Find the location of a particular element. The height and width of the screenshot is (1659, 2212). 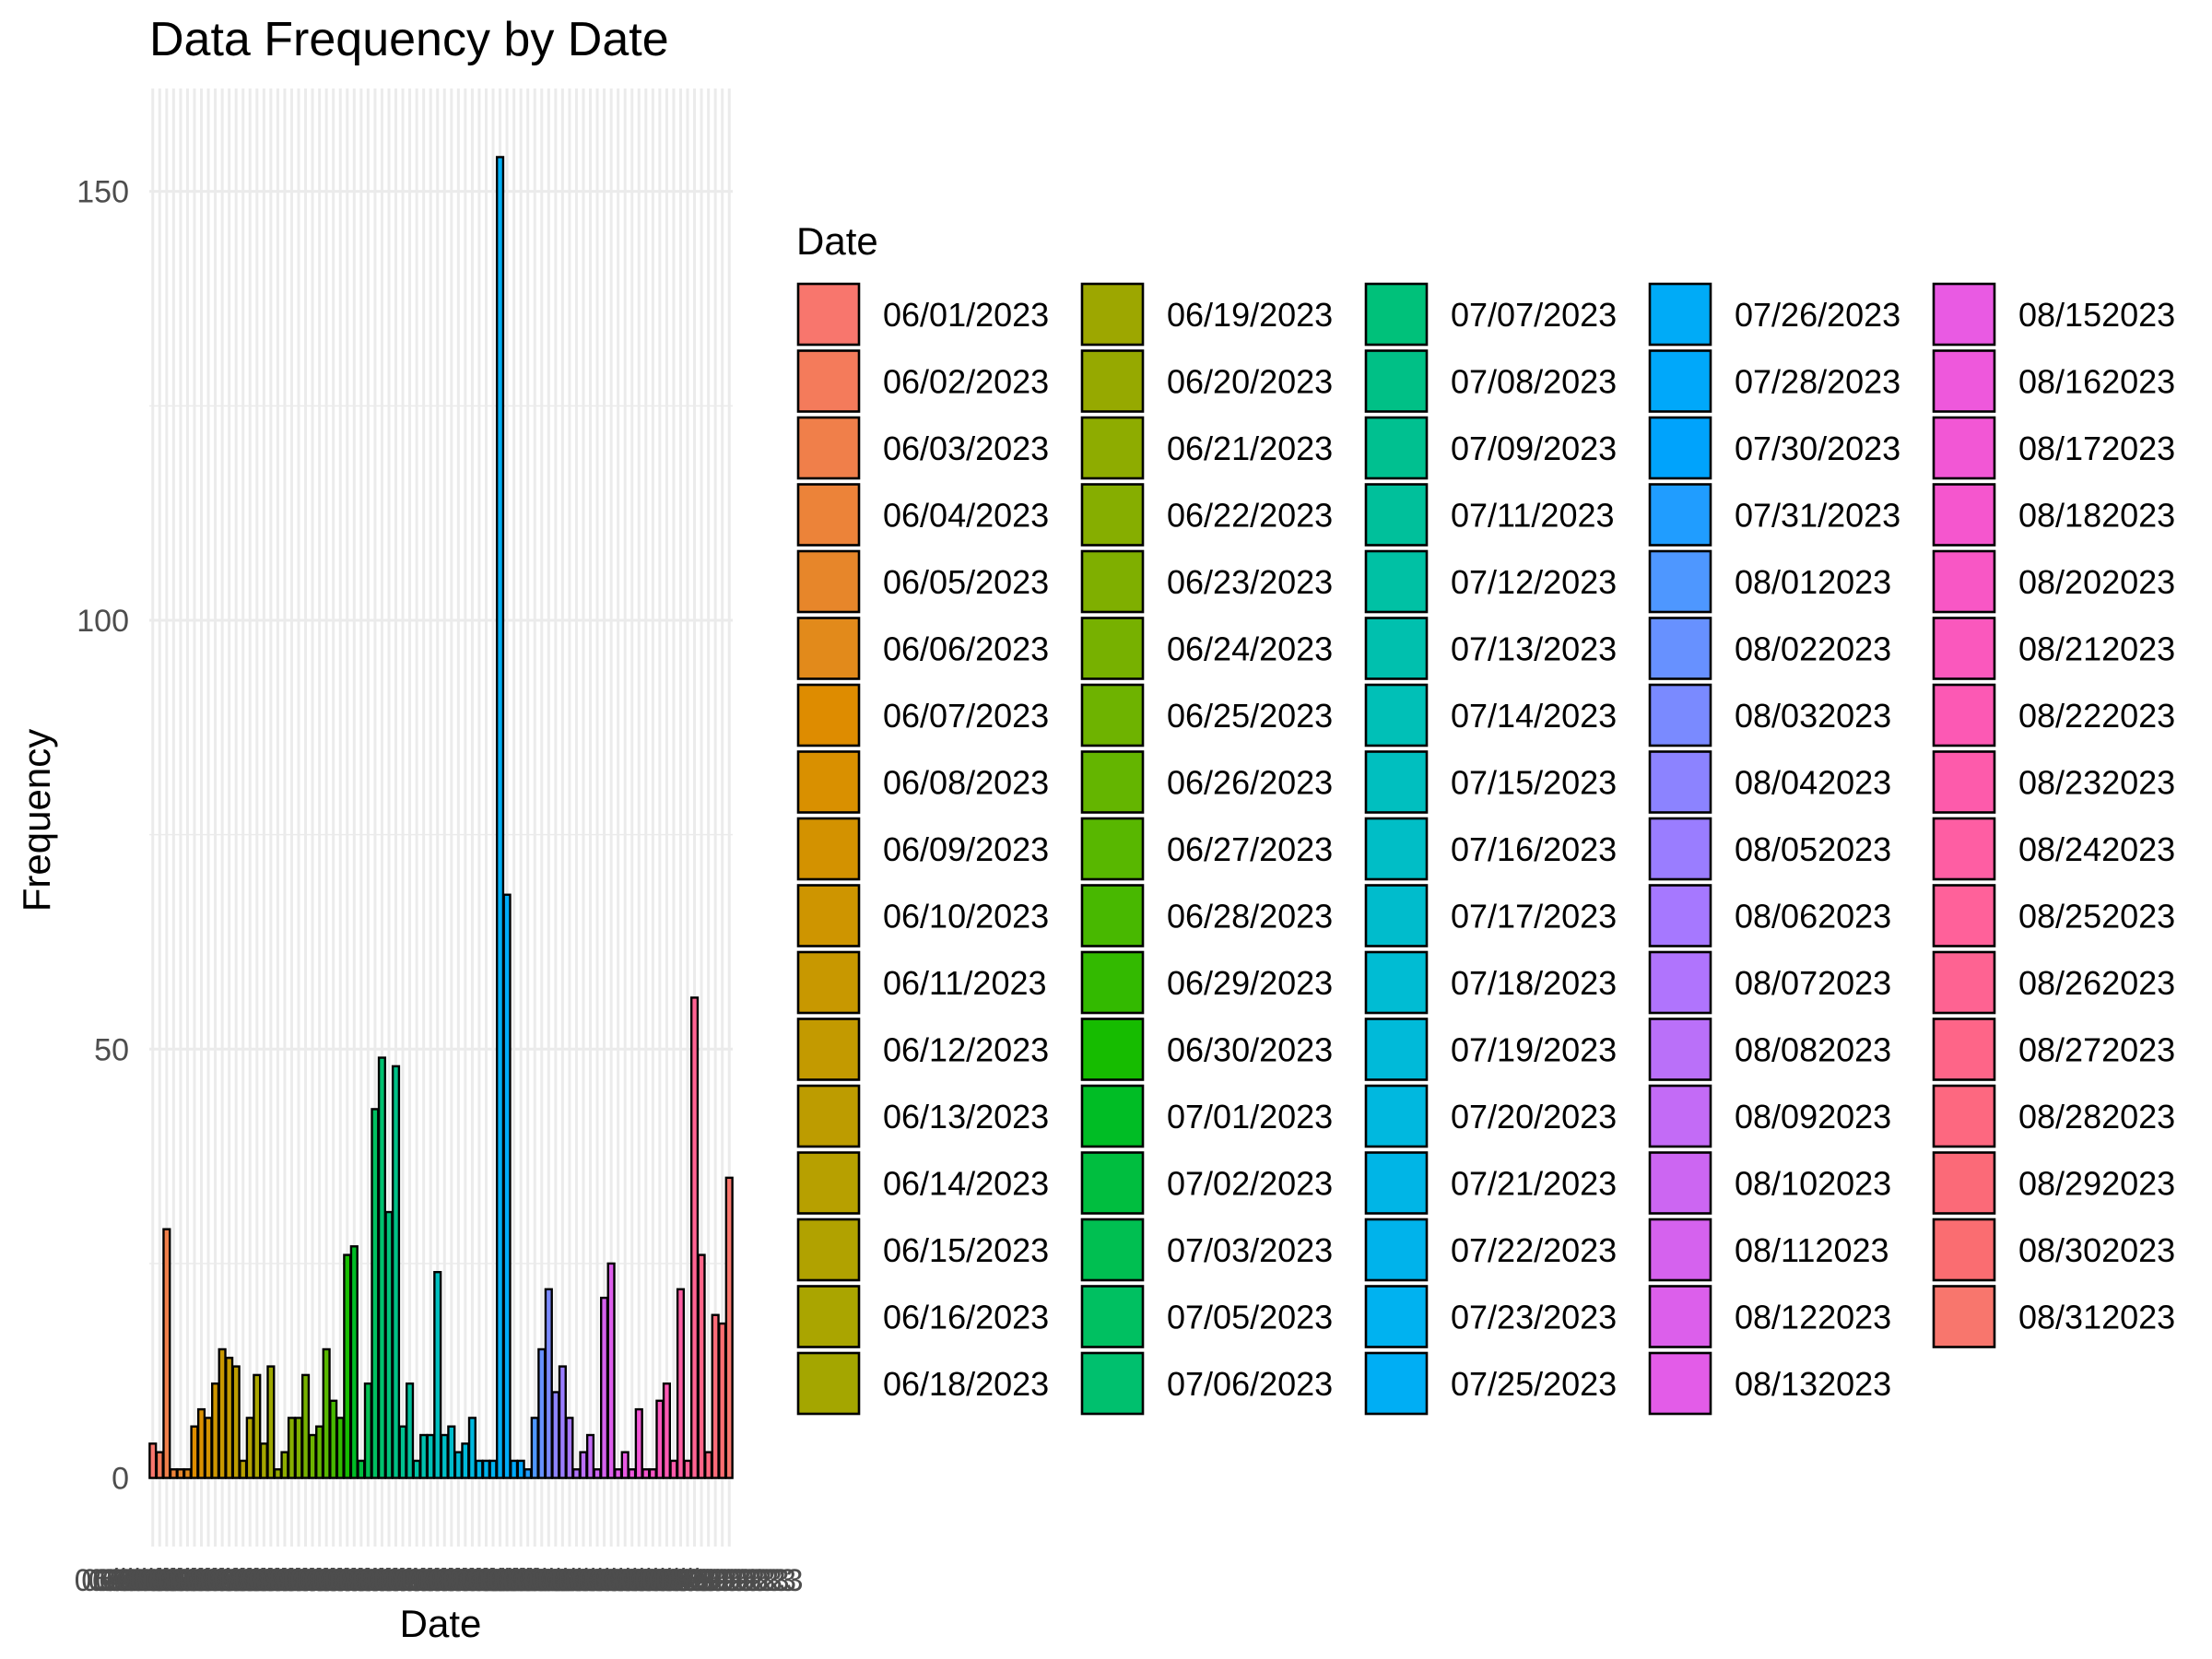

x-tick-label: 08/042023 is located at coordinates (555, 1580).